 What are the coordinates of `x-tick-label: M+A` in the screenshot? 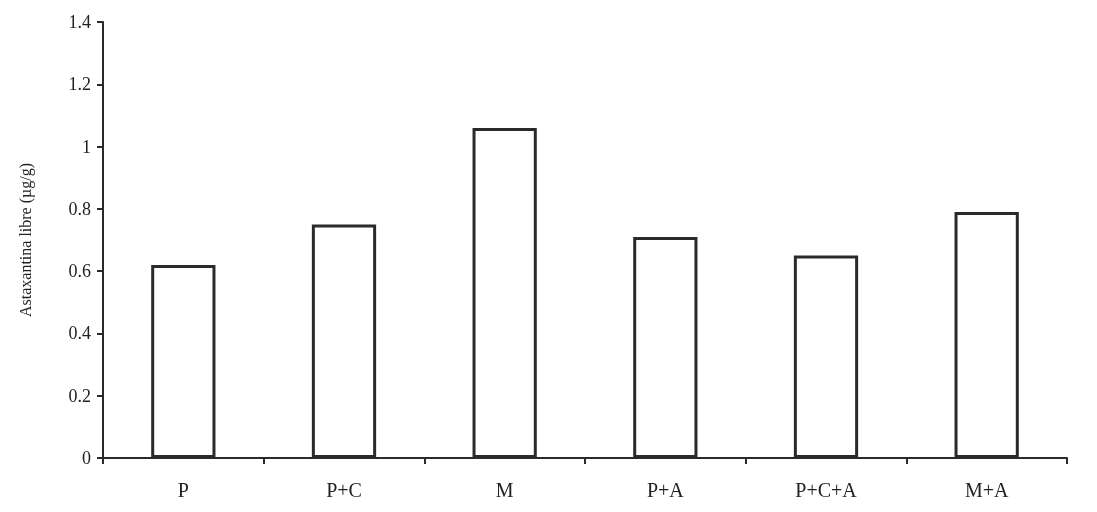 It's located at (986, 490).